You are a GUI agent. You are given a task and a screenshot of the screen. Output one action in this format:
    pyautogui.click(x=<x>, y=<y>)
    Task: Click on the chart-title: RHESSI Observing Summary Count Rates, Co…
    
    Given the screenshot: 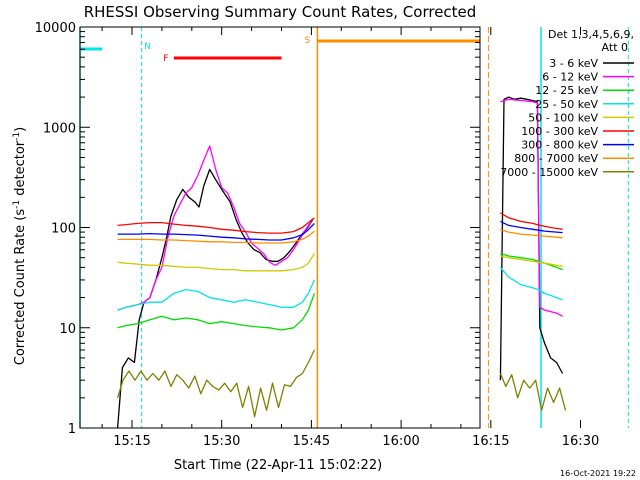 What is the action you would take?
    pyautogui.click(x=280, y=12)
    